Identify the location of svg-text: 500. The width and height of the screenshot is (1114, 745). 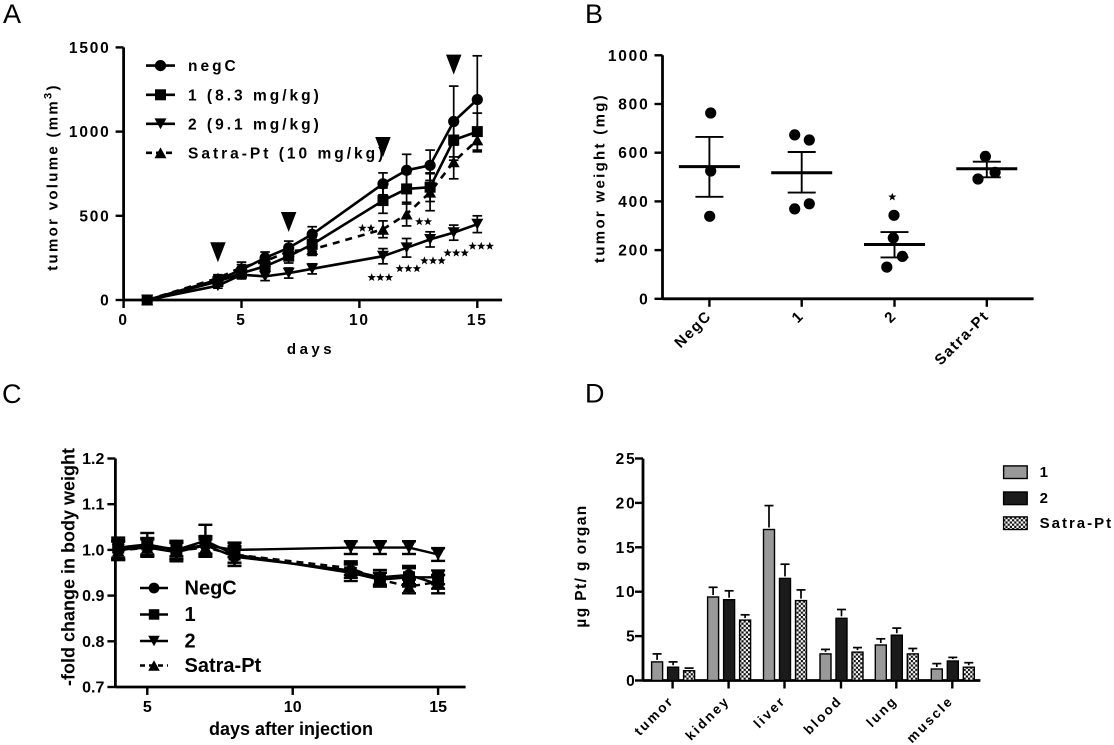
(94, 216).